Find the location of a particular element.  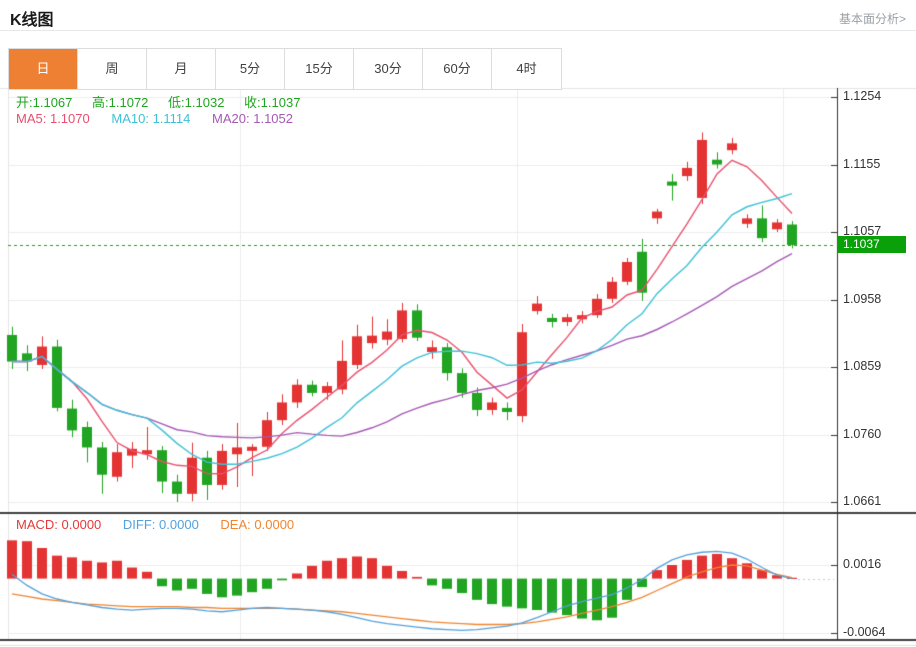

tab-15min: 15分 is located at coordinates (319, 69).